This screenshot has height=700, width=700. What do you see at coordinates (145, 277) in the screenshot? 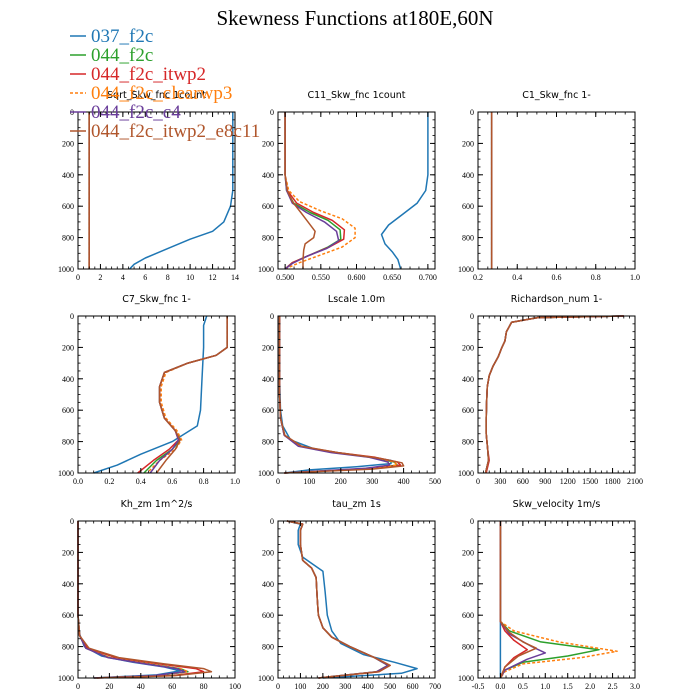
I see `x-tick-label: 6` at bounding box center [145, 277].